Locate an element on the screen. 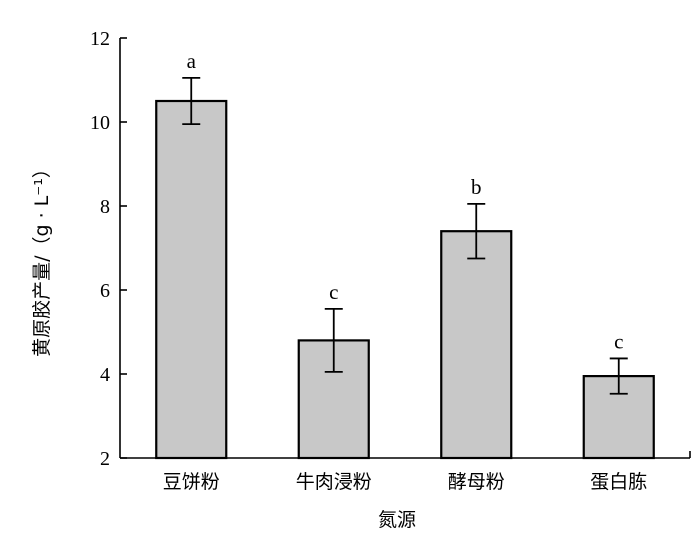  y-tick-label: 2 is located at coordinates (105, 459).